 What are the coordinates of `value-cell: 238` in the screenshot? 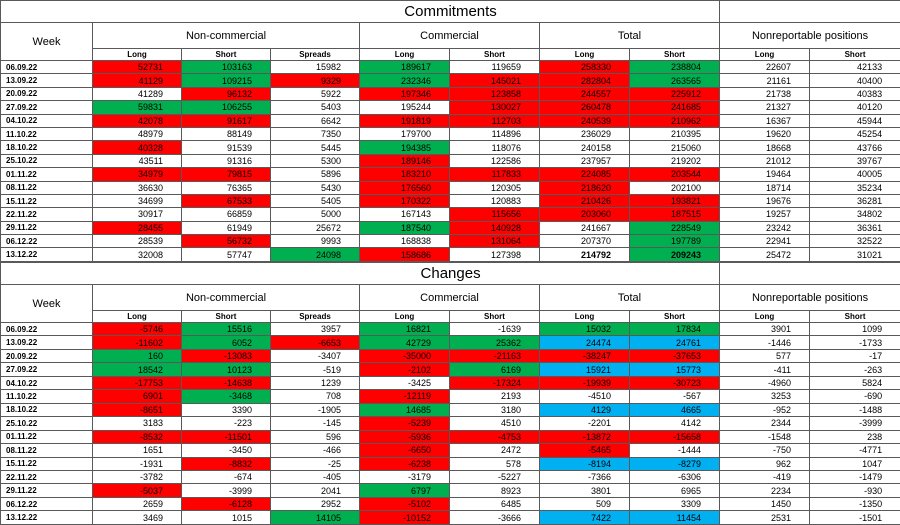 It's located at (854, 437).